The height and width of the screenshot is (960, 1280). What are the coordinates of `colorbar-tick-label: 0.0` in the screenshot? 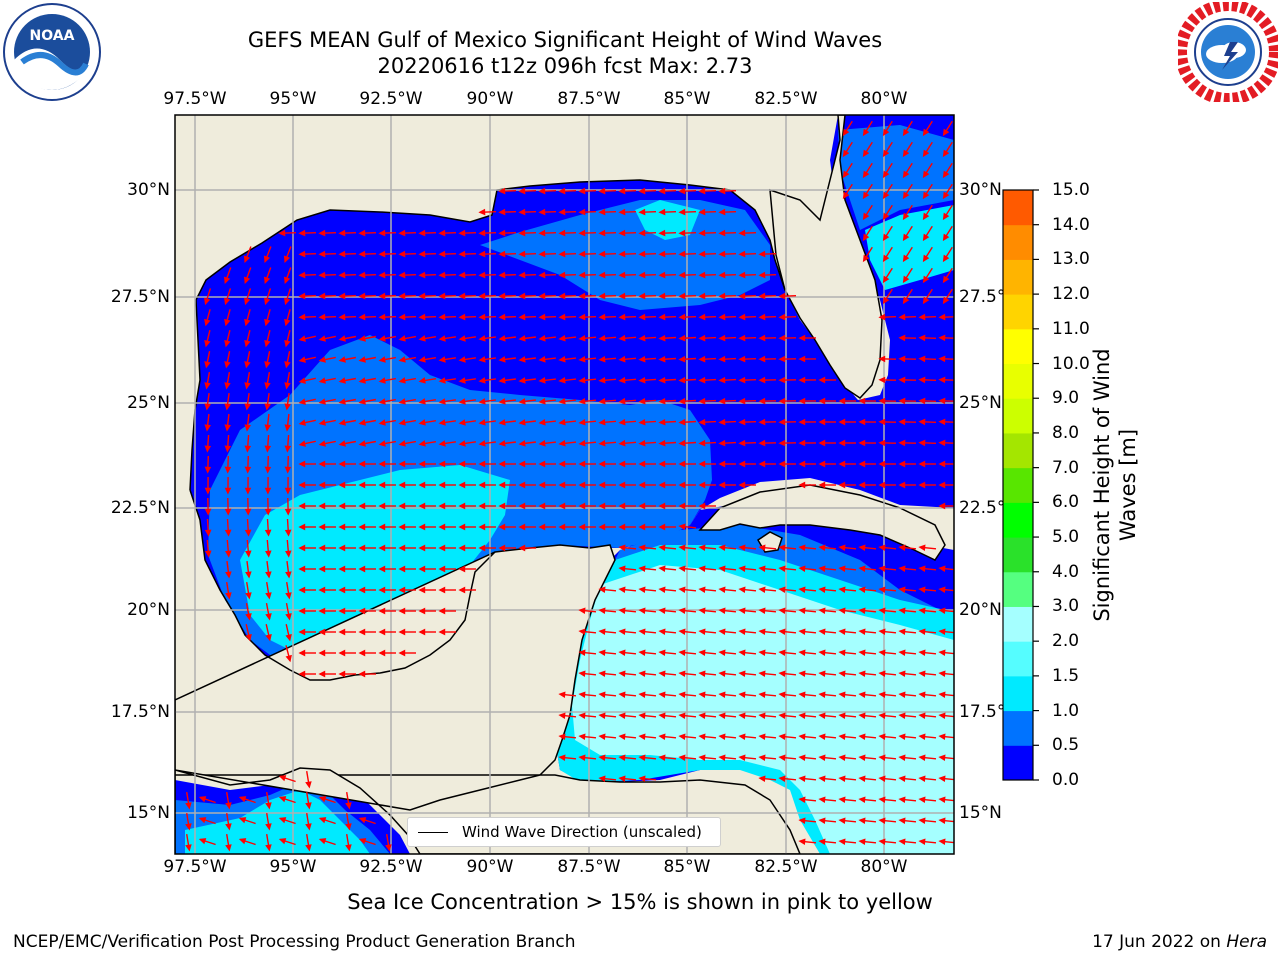 It's located at (1066, 780).